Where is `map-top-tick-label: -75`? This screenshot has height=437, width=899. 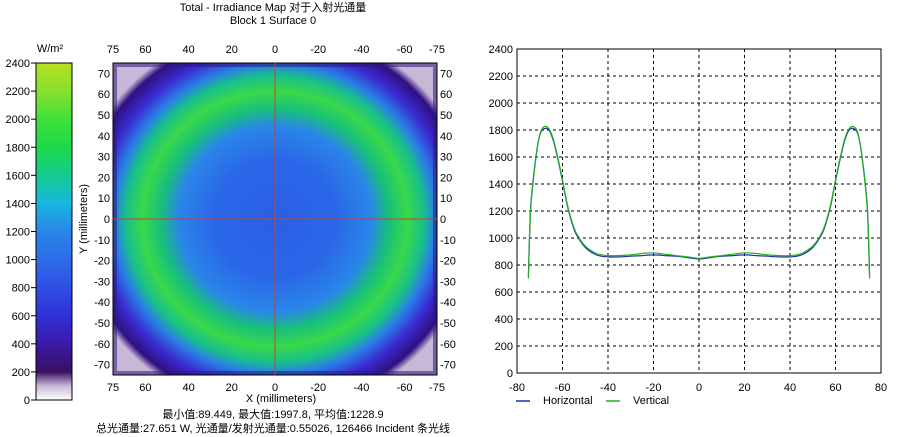 map-top-tick-label: -75 is located at coordinates (437, 50).